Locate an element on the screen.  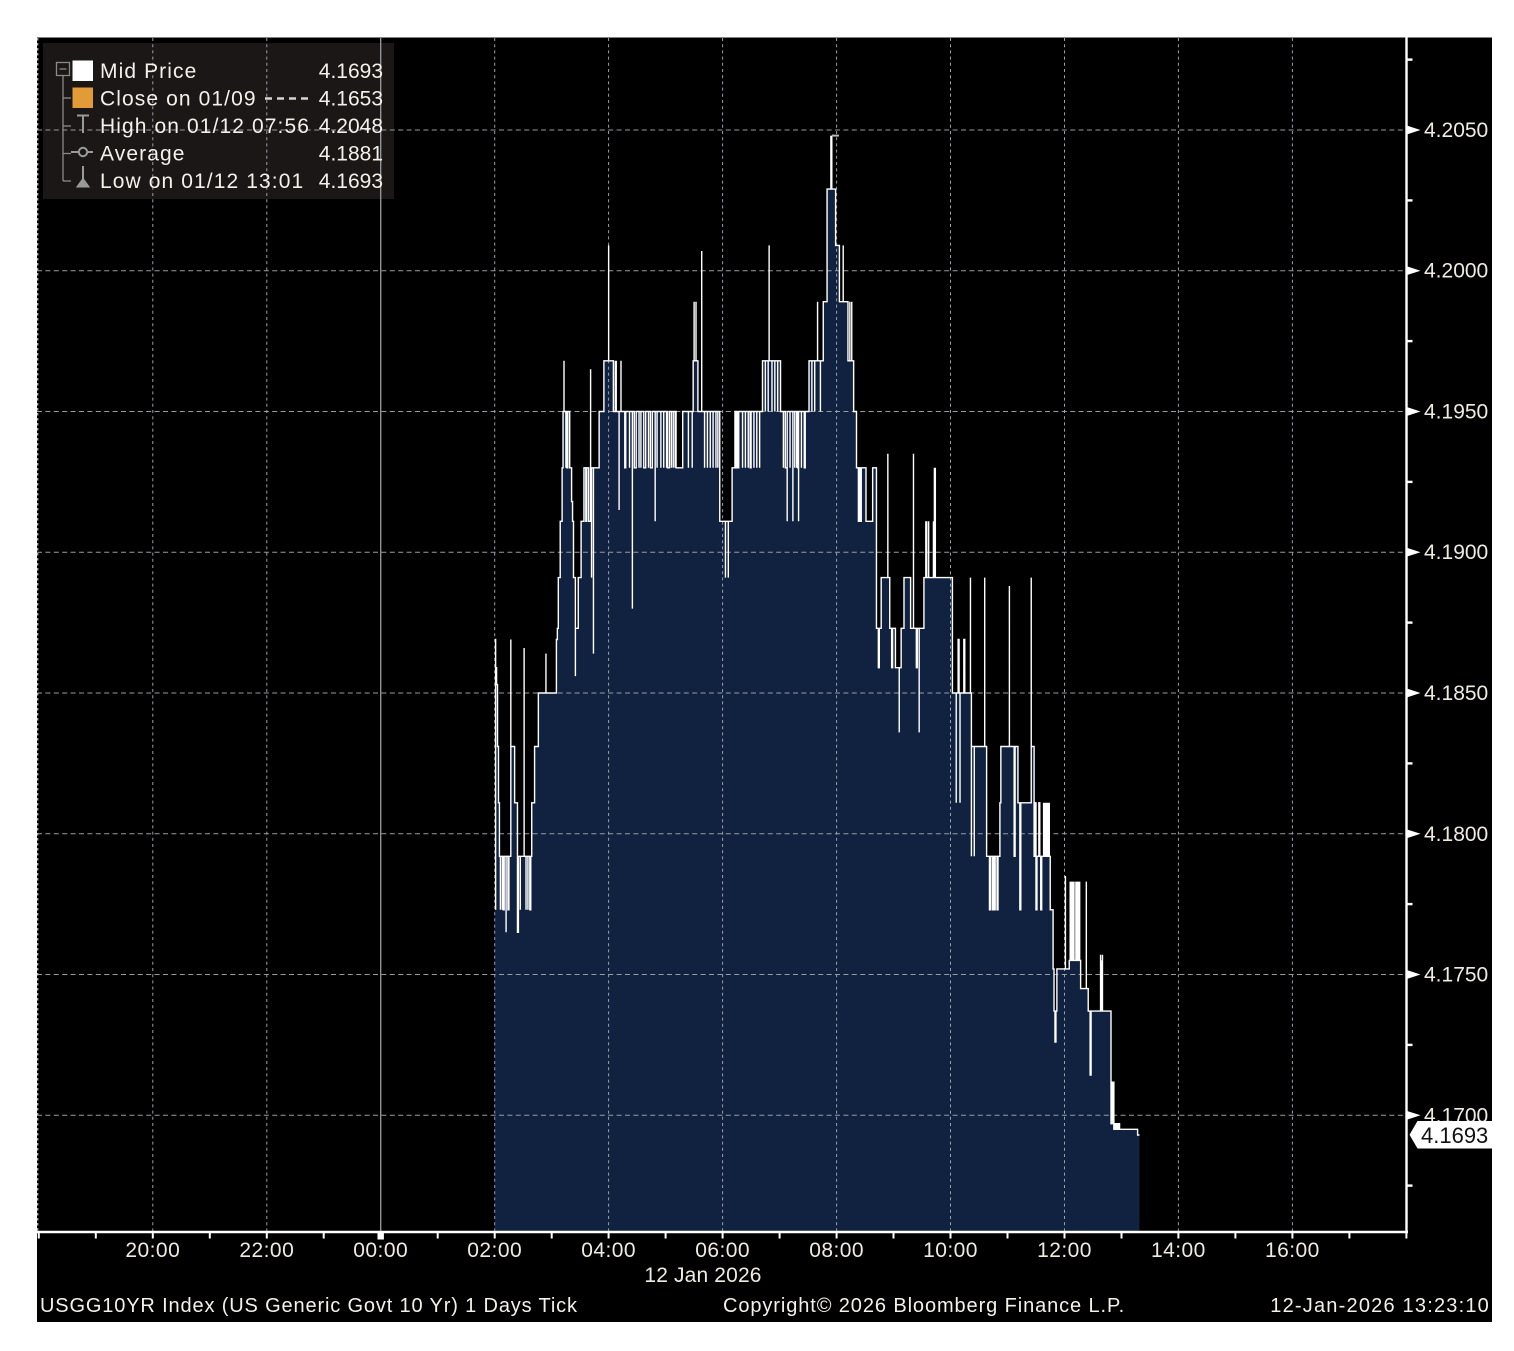
svg-text: 16:00 is located at coordinates (1292, 1250).